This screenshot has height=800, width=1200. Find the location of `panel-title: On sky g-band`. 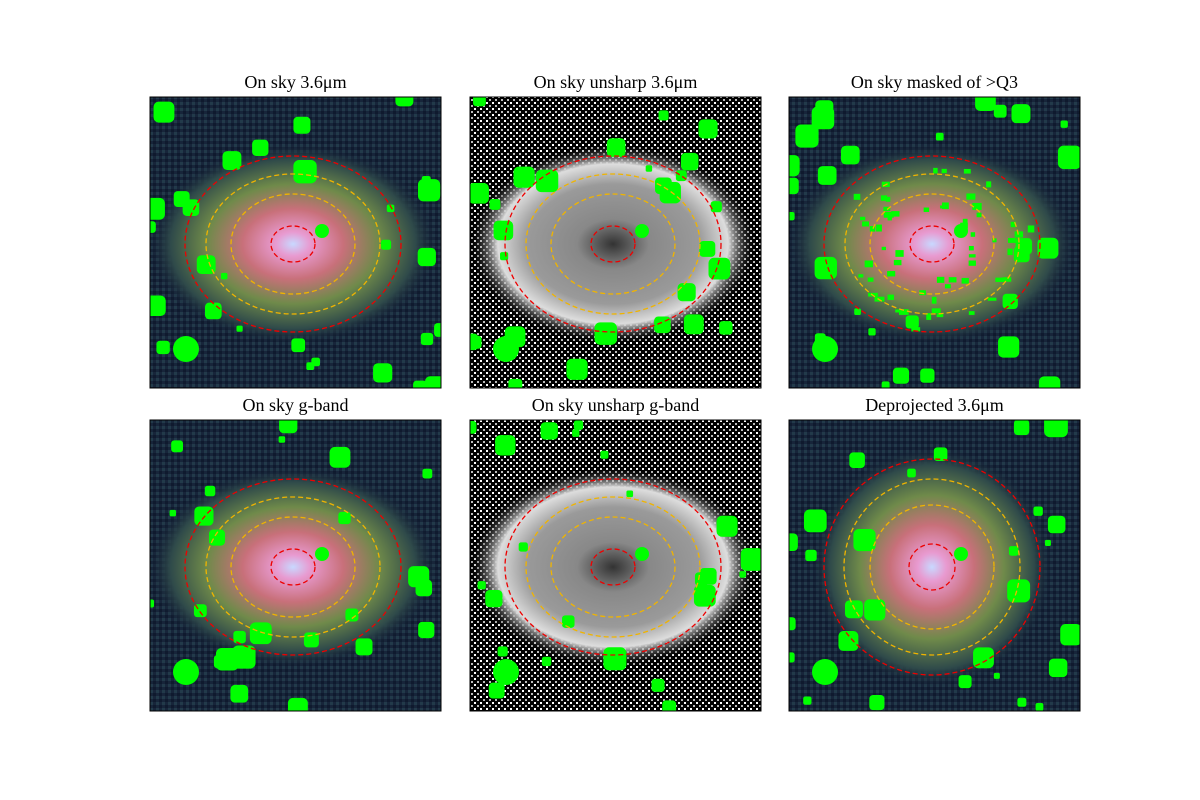

panel-title: On sky g-band is located at coordinates (296, 405).